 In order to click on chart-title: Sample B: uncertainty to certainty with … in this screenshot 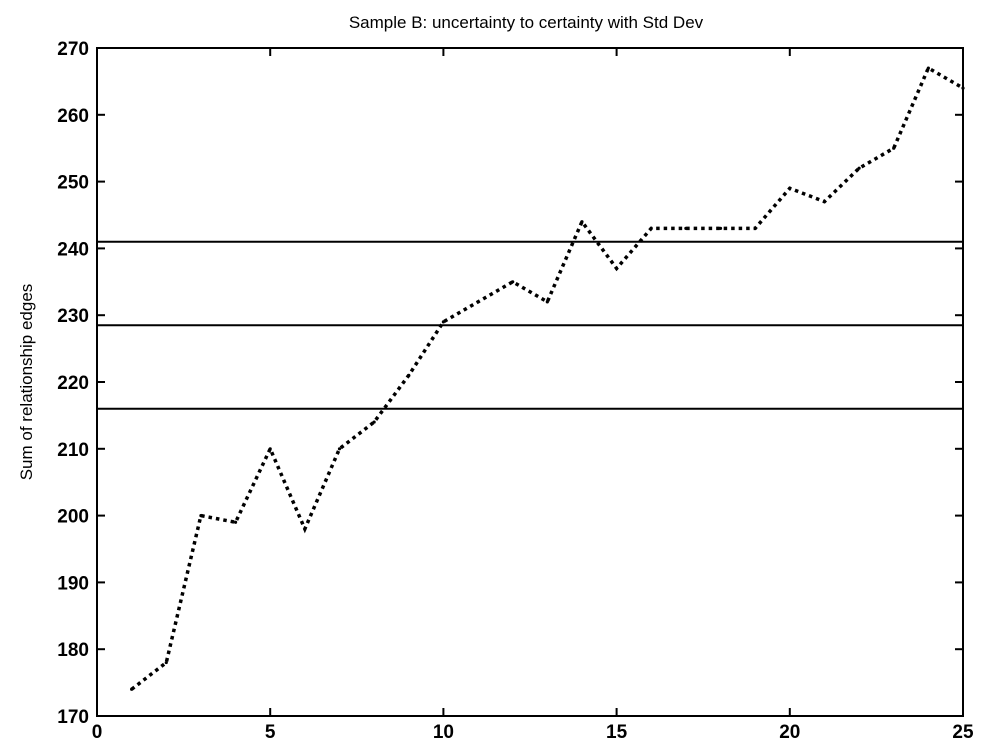, I will do `click(526, 22)`.